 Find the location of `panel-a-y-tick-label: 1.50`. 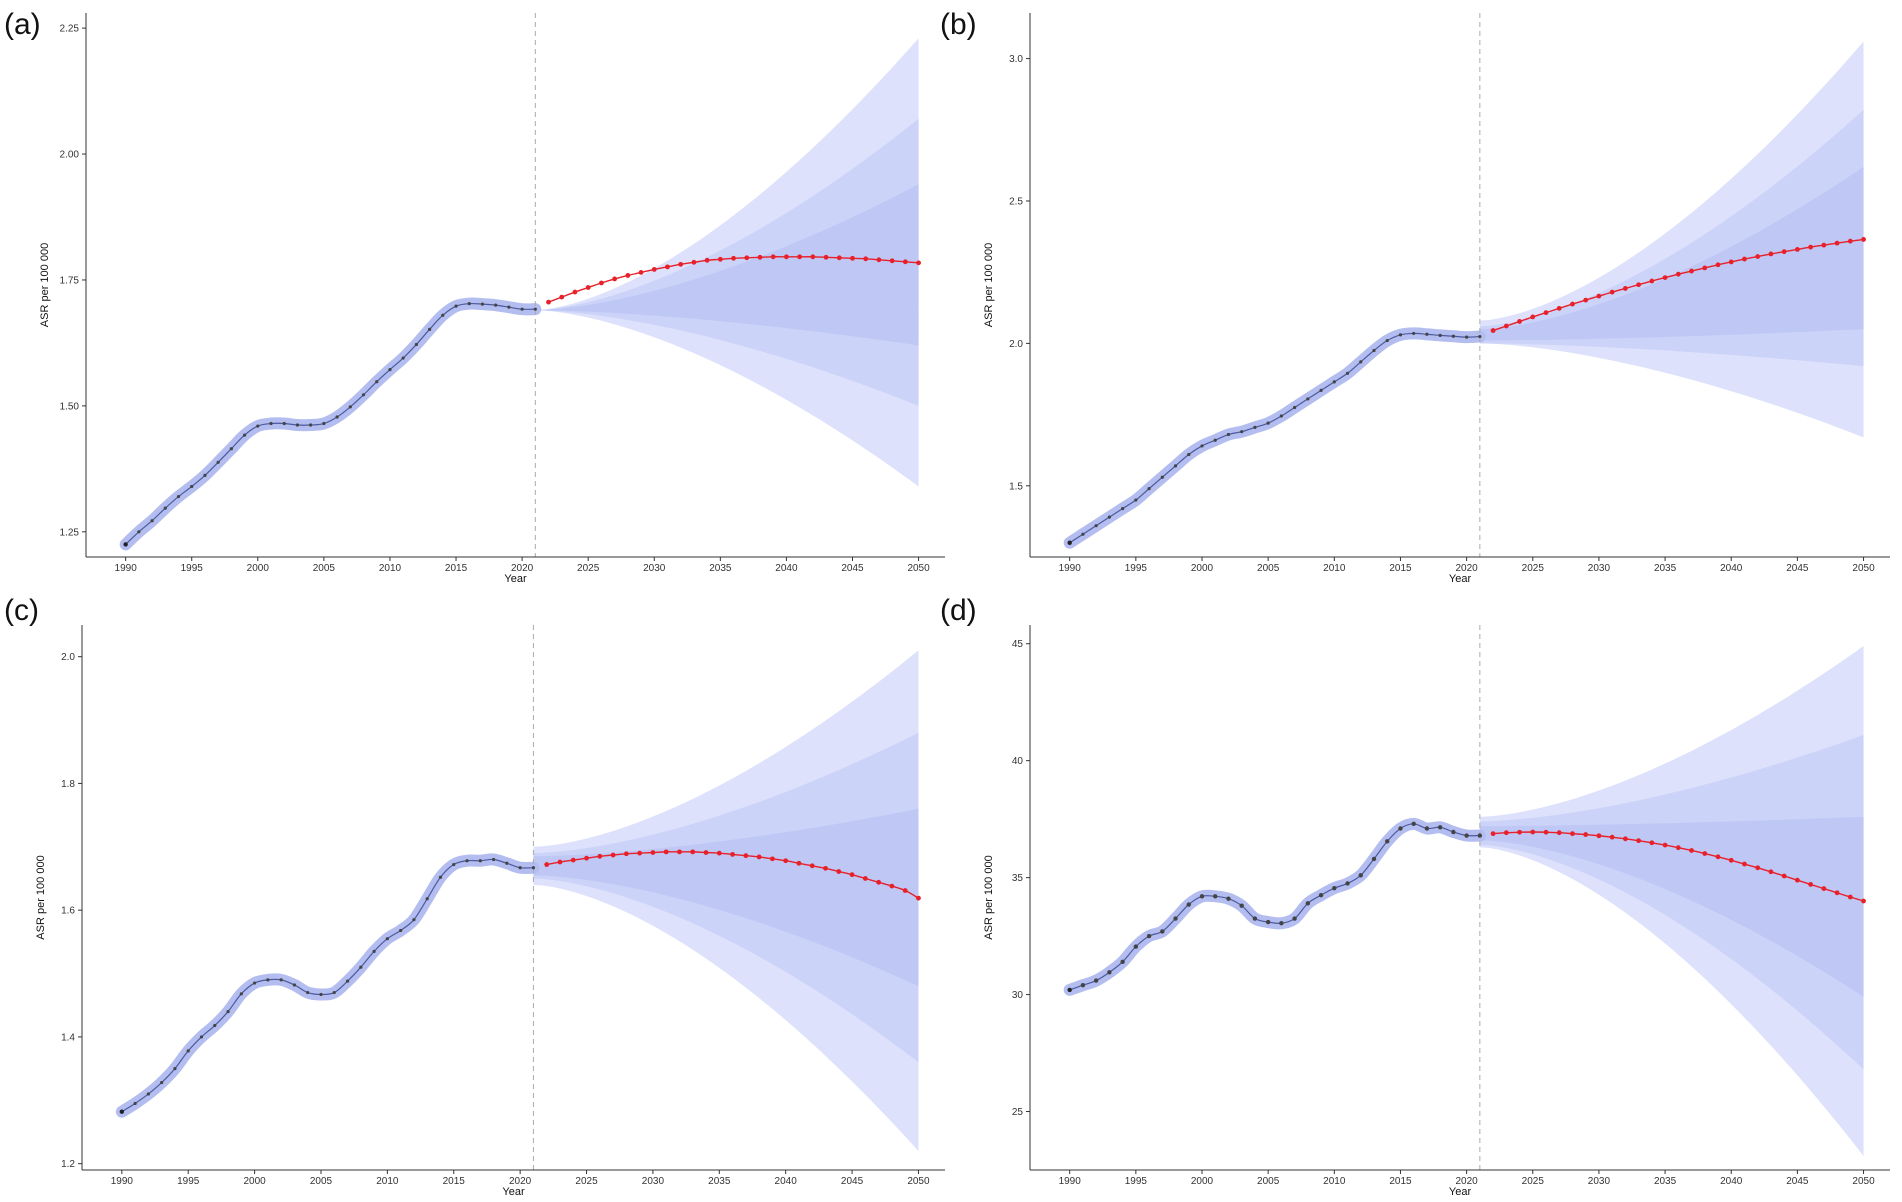

panel-a-y-tick-label: 1.50 is located at coordinates (70, 406).